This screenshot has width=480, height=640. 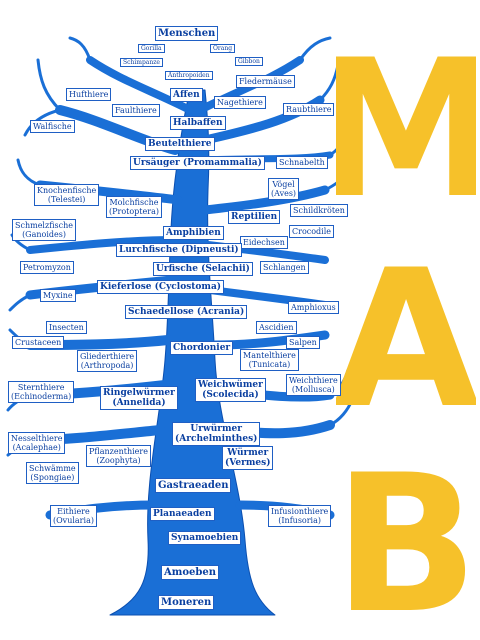 What do you see at coordinates (52, 473) in the screenshot?
I see `label-schwaemme: Schwämme (Spongiae)` at bounding box center [52, 473].